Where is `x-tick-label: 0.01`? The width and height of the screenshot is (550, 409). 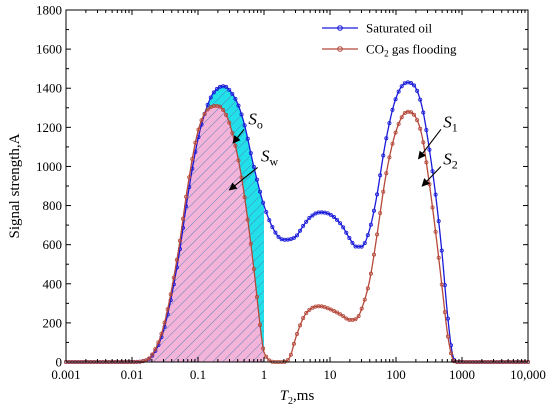 x-tick-label: 0.01 is located at coordinates (132, 374).